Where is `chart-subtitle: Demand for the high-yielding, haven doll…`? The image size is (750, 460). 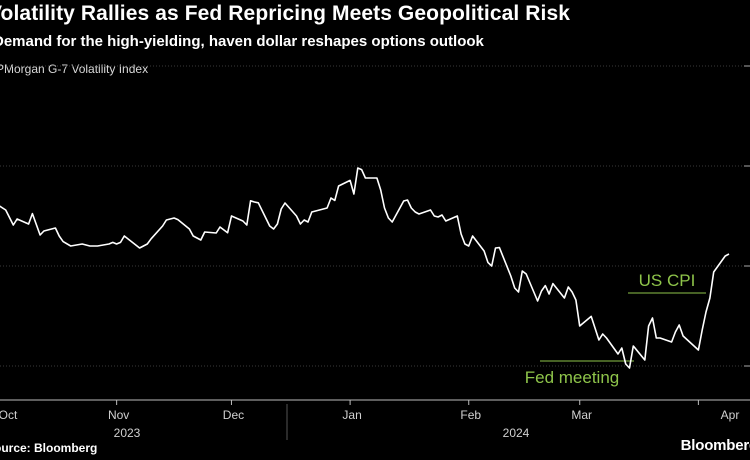
chart-subtitle: Demand for the high-yielding, haven doll… is located at coordinates (242, 41).